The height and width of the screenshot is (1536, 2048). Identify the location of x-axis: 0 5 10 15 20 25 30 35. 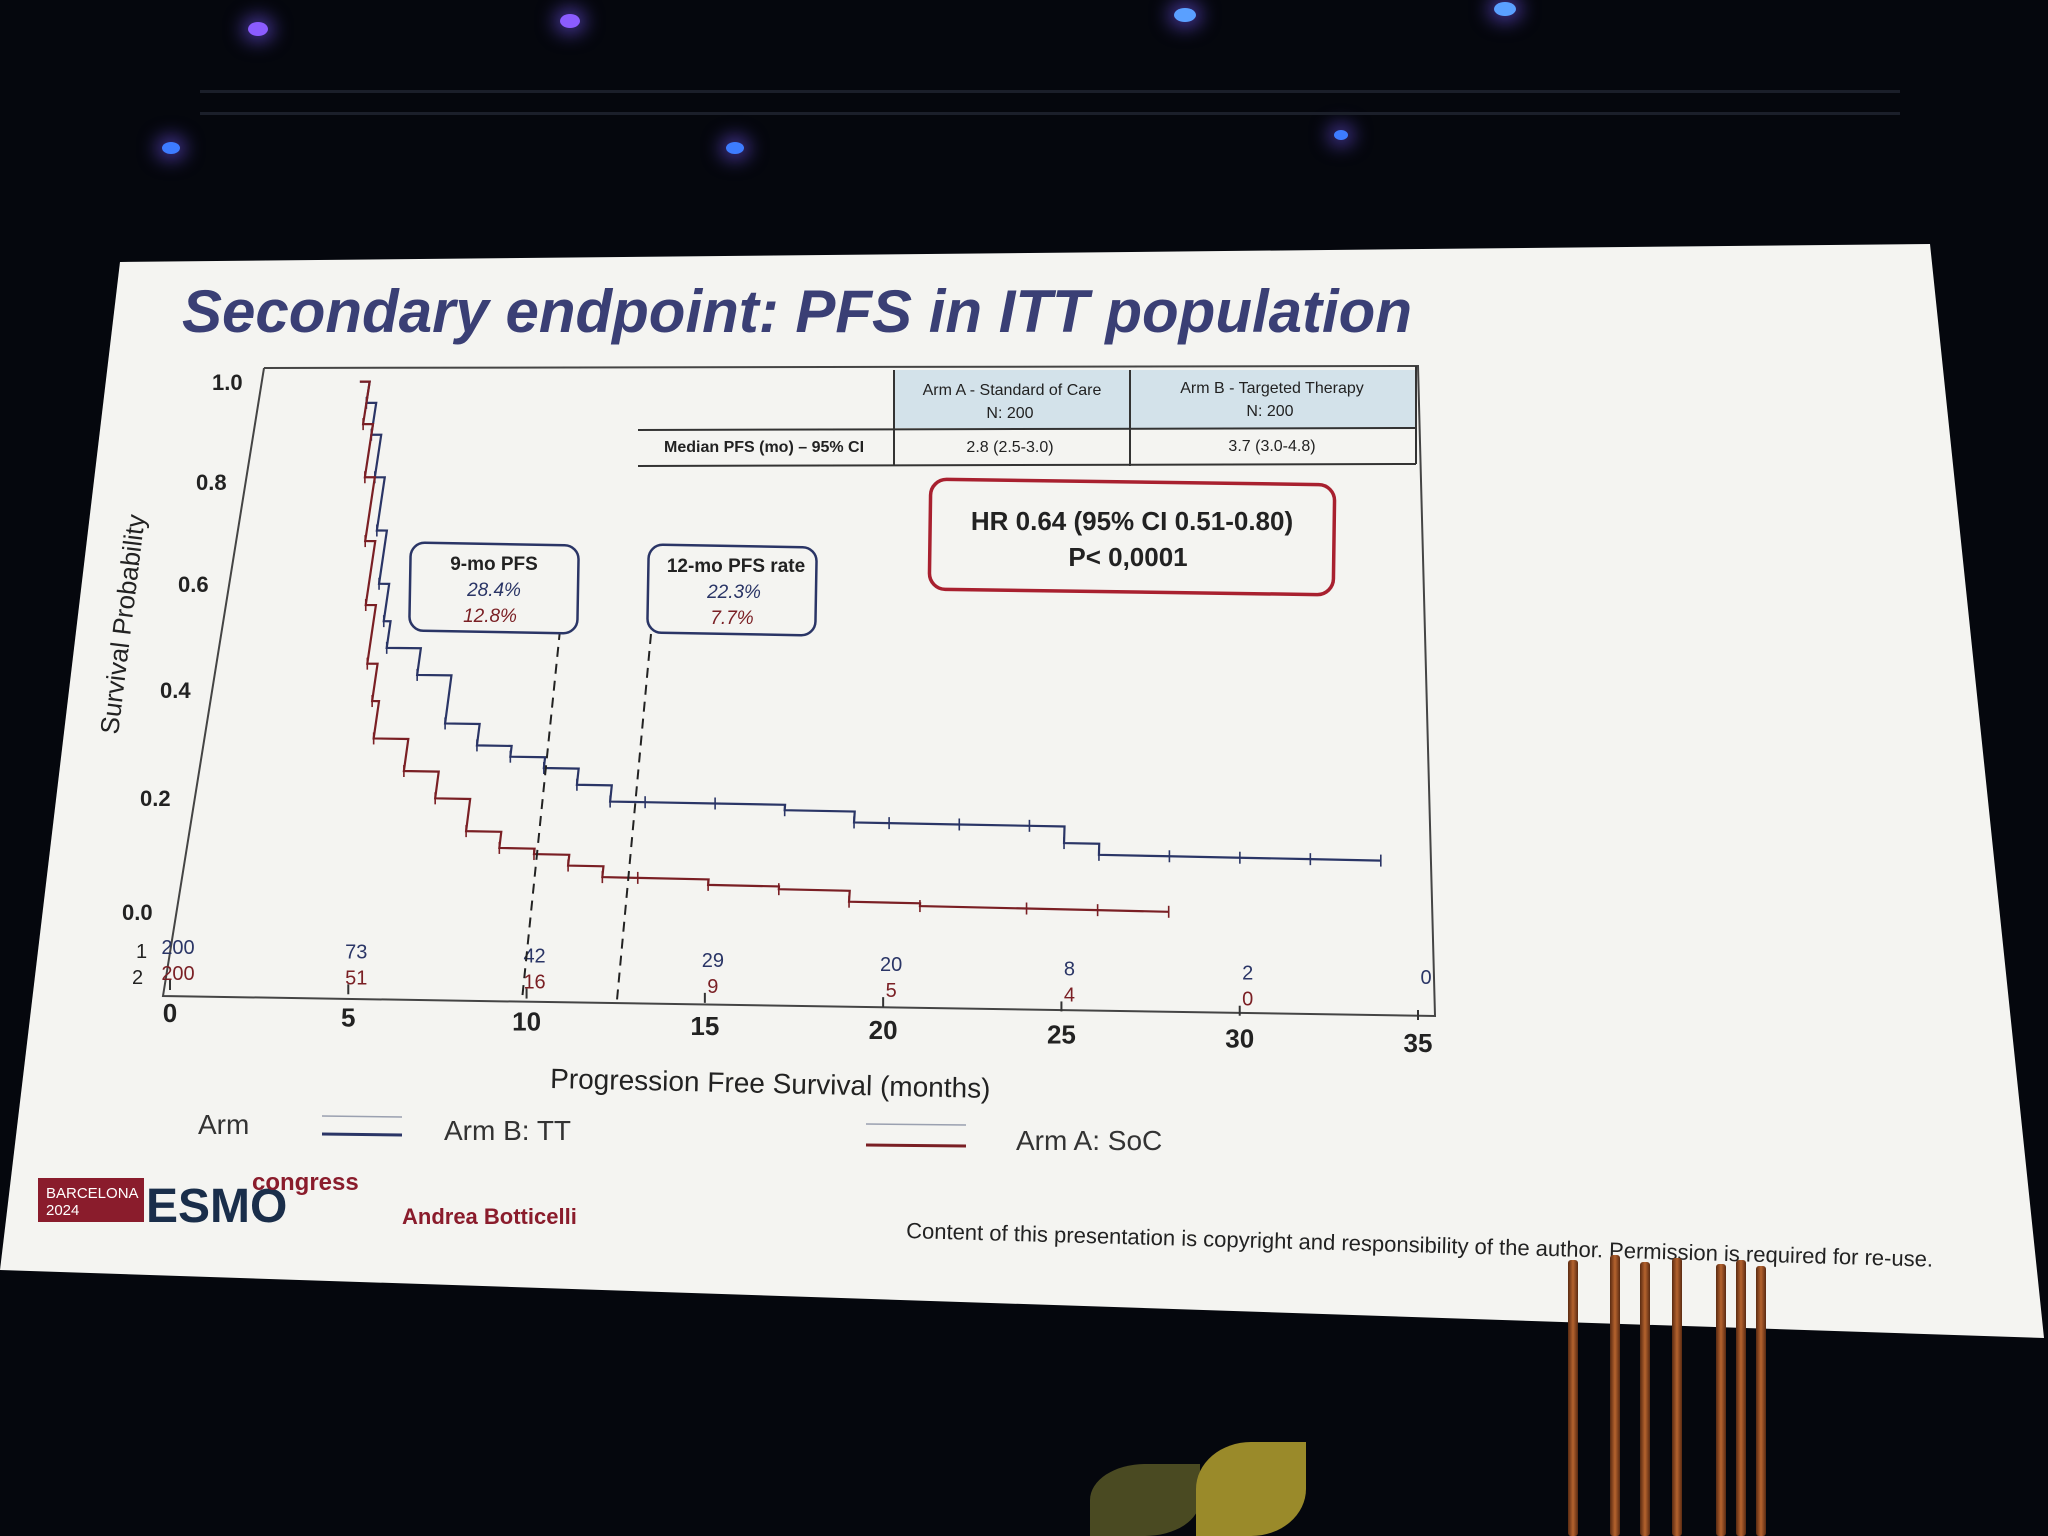
(798, 1019).